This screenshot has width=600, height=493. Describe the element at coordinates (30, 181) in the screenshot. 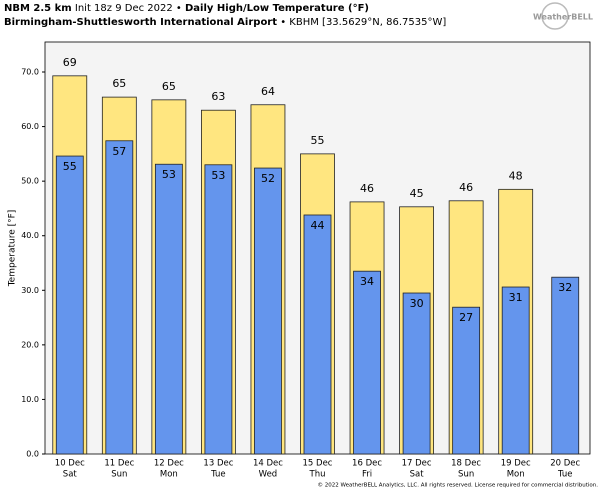

I see `y-tick-label: 50.0` at that location.